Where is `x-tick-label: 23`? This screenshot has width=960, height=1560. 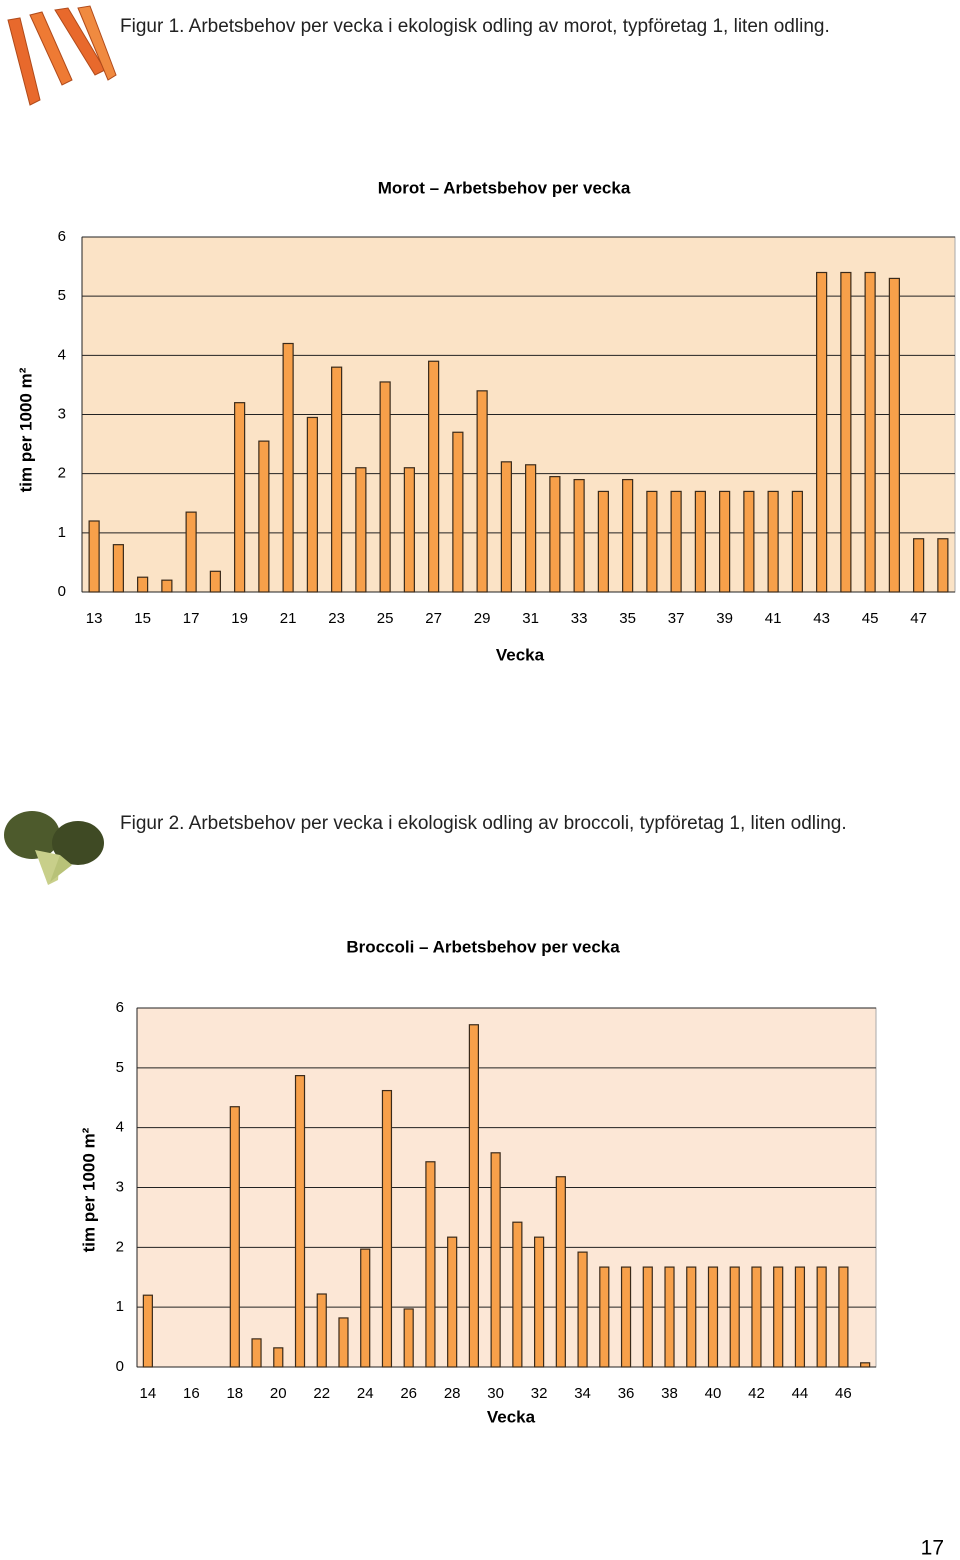 x-tick-label: 23 is located at coordinates (336, 618).